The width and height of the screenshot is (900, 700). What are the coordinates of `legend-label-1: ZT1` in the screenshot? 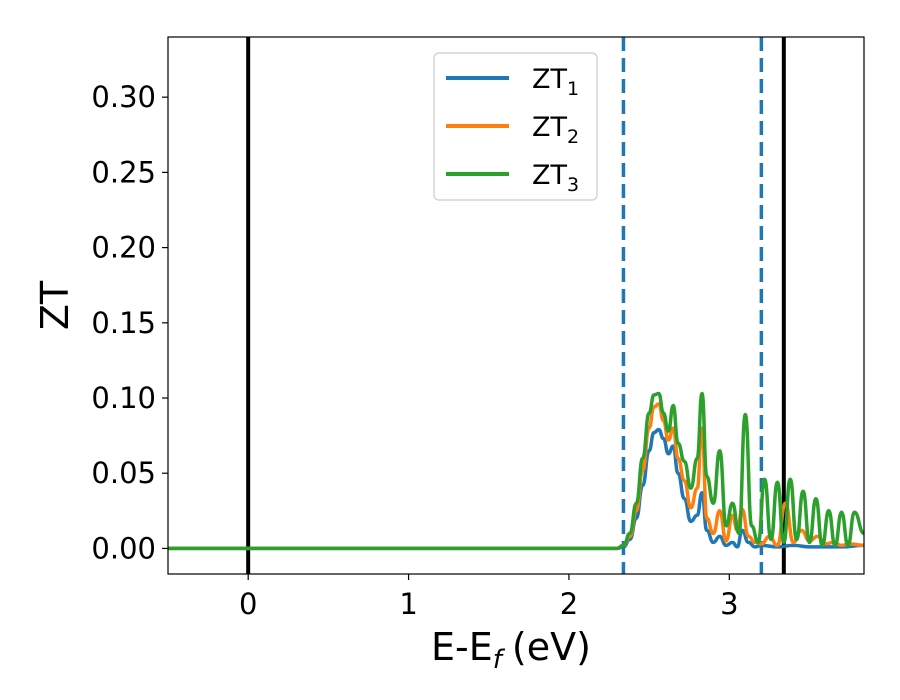 It's located at (555, 82).